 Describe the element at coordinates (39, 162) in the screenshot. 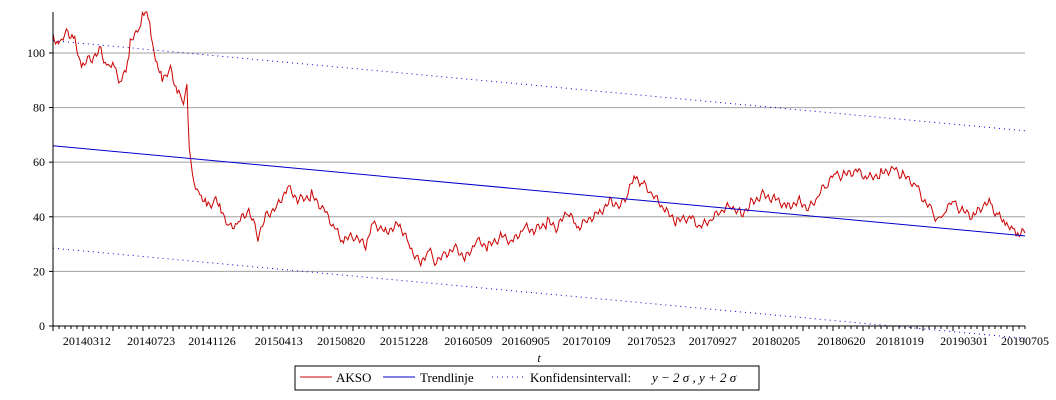

I see `y-tick-label: 60` at that location.